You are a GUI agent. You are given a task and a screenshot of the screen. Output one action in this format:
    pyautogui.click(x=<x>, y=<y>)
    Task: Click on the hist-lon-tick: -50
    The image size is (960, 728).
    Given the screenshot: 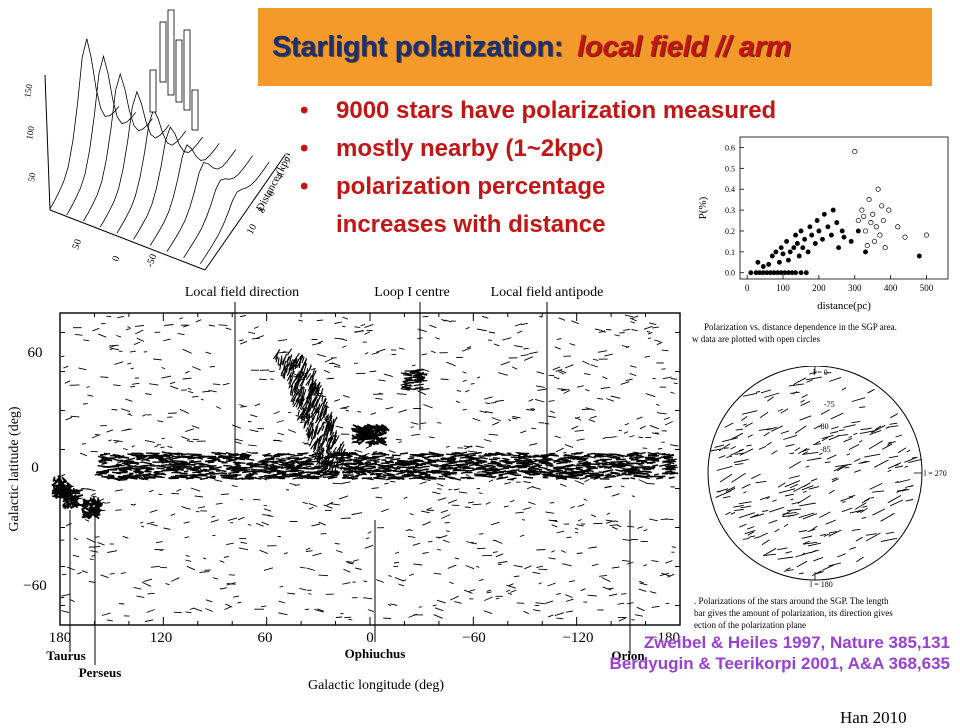 What is the action you would take?
    pyautogui.click(x=151, y=261)
    